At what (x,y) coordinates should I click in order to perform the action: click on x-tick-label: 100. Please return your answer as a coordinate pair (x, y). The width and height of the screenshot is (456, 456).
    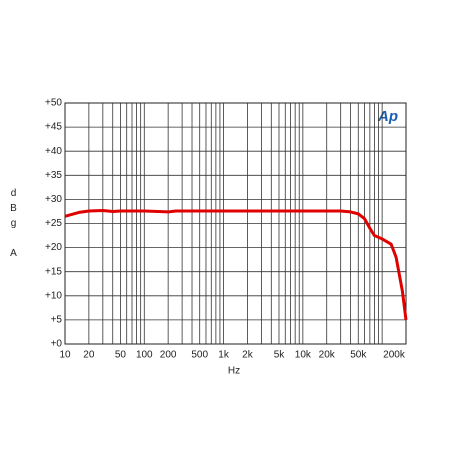
    Looking at the image, I should click on (144, 355).